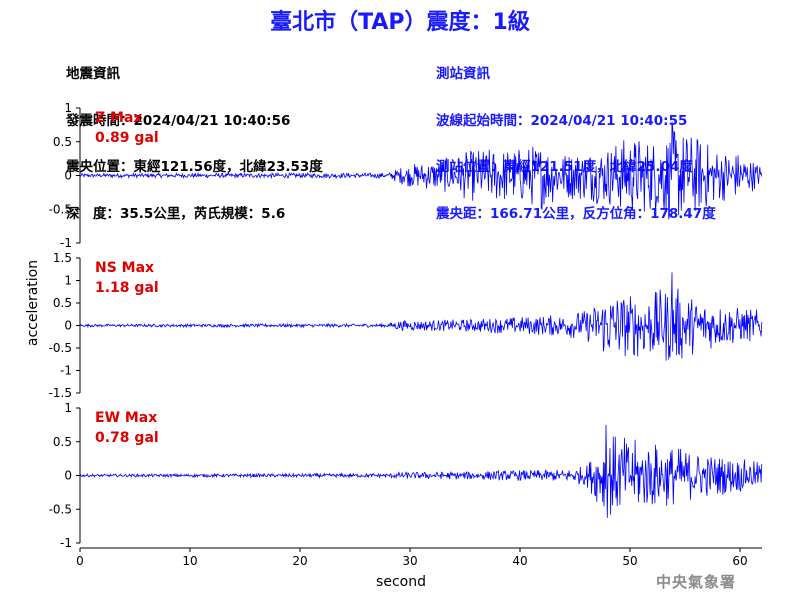 This screenshot has height=600, width=800. Describe the element at coordinates (194, 167) in the screenshot. I see `epicenter-location: 震央位置：東經121.56度，北緯23.53度` at that location.